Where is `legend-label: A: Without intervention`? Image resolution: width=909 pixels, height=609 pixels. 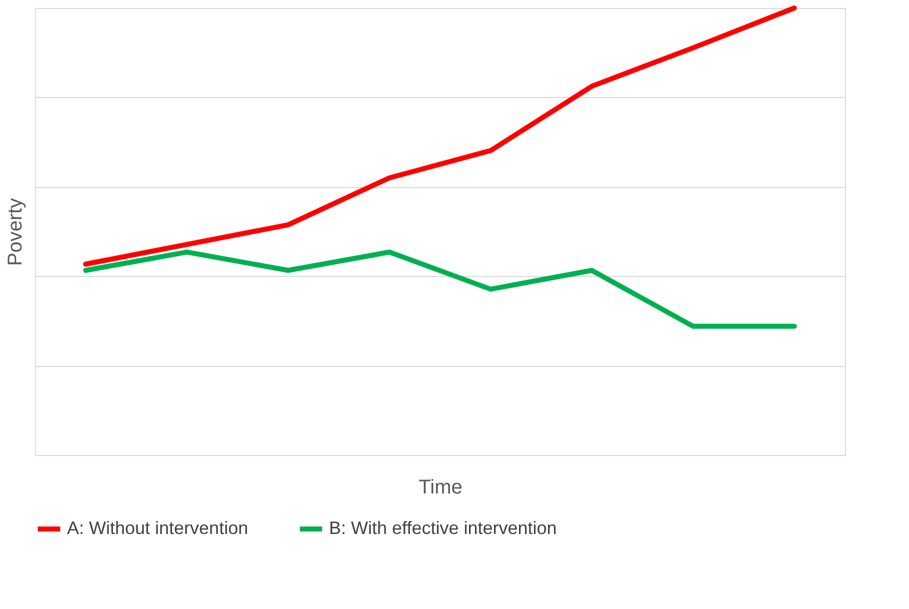 legend-label: A: Without intervention is located at coordinates (157, 528).